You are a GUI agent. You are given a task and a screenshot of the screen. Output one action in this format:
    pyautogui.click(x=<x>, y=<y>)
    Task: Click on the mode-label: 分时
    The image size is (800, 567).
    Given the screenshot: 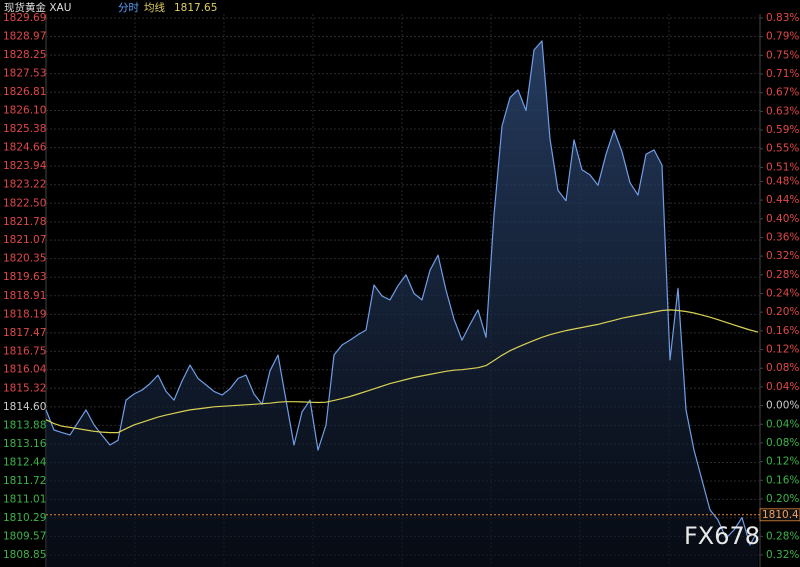 What is the action you would take?
    pyautogui.click(x=128, y=8)
    